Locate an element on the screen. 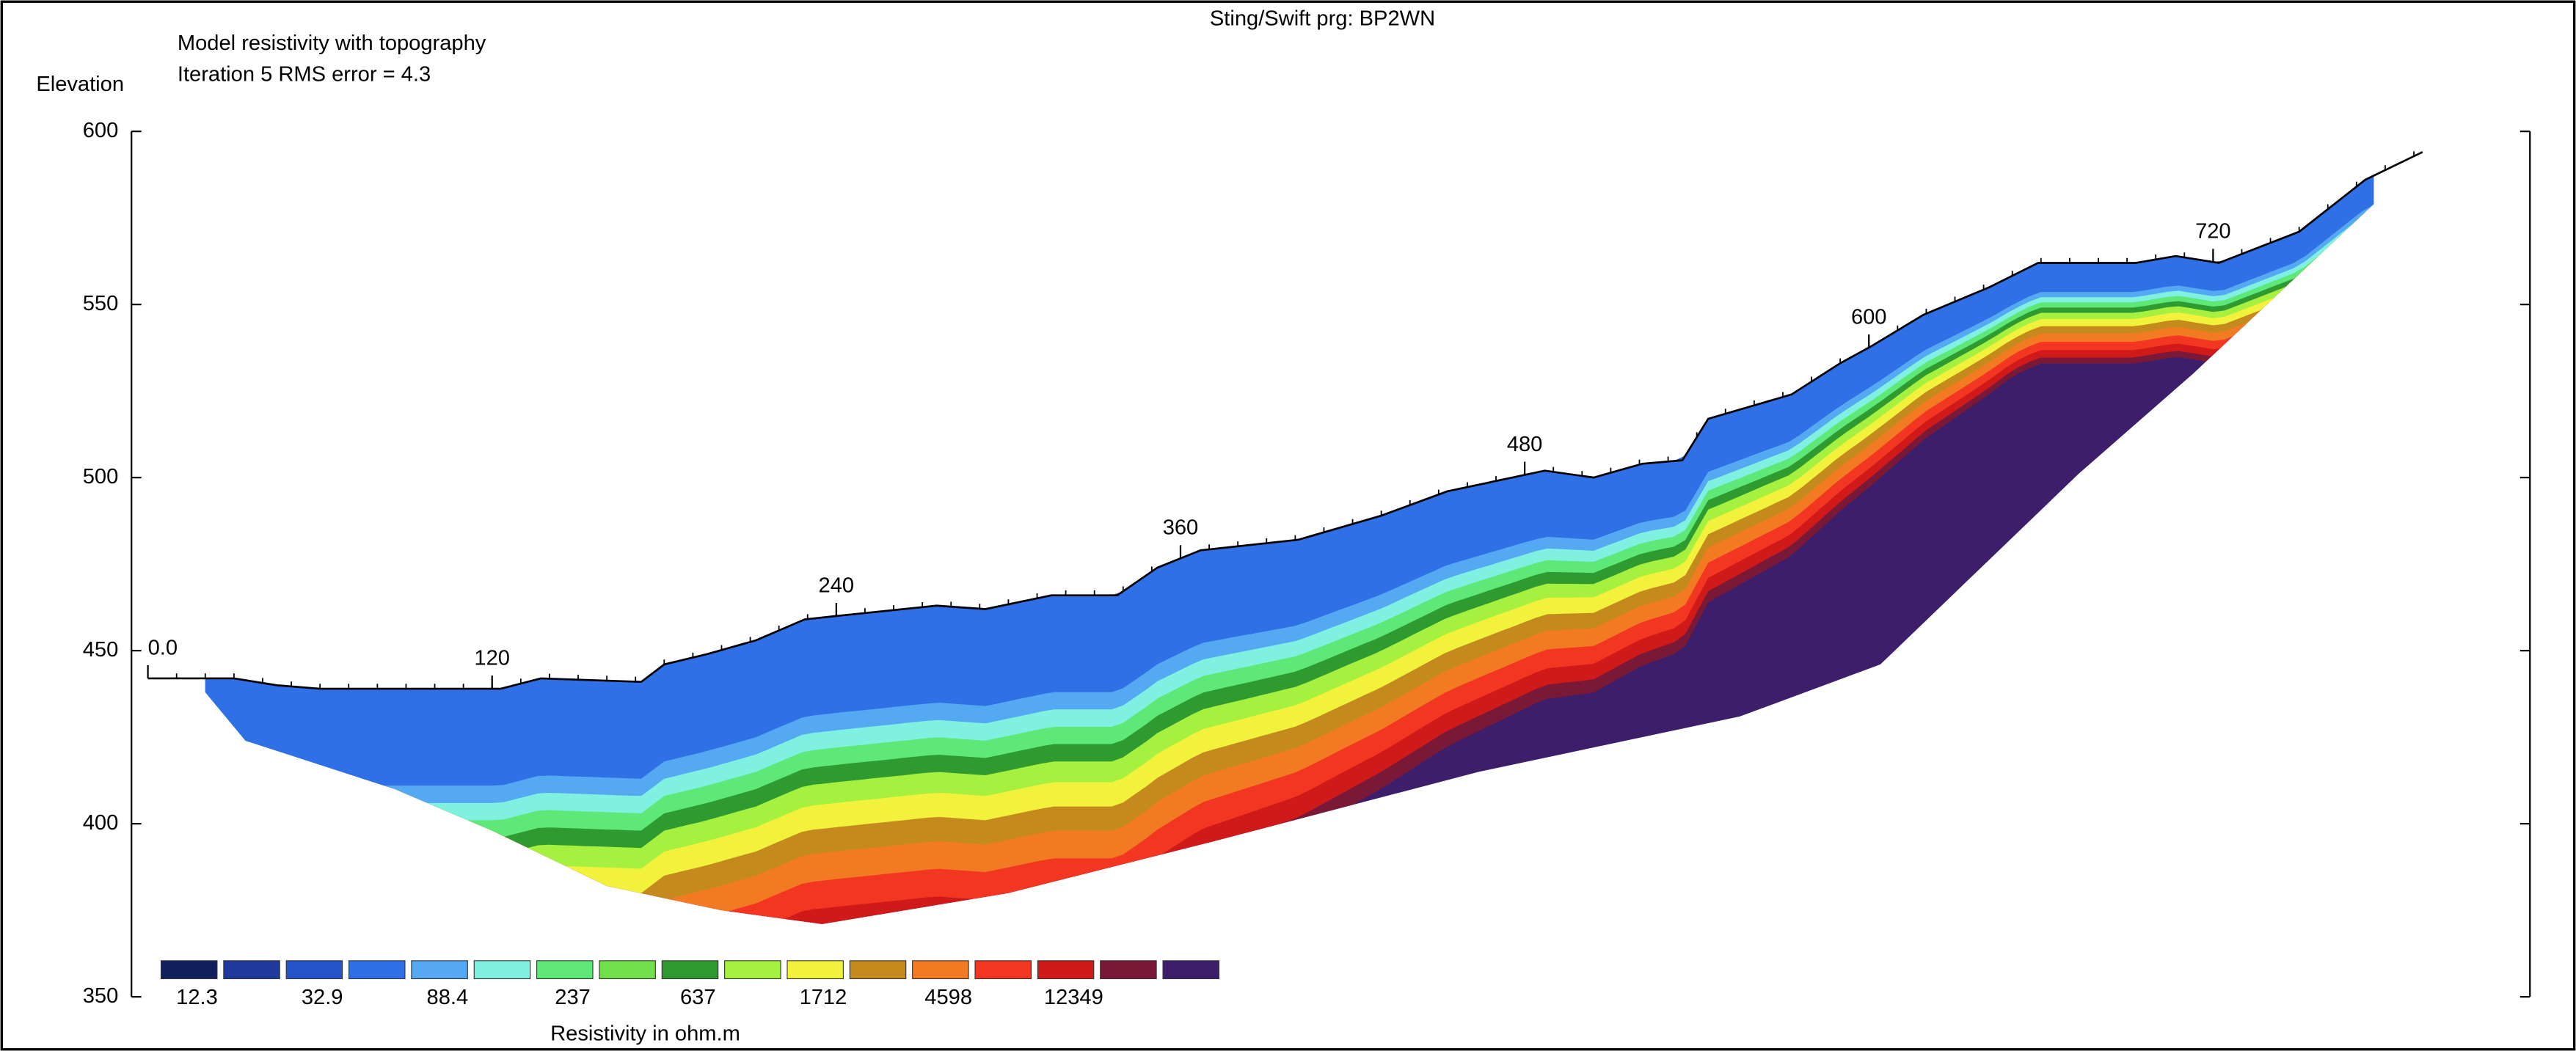 The image size is (2576, 1051). y-tick-label: 400 is located at coordinates (101, 823).